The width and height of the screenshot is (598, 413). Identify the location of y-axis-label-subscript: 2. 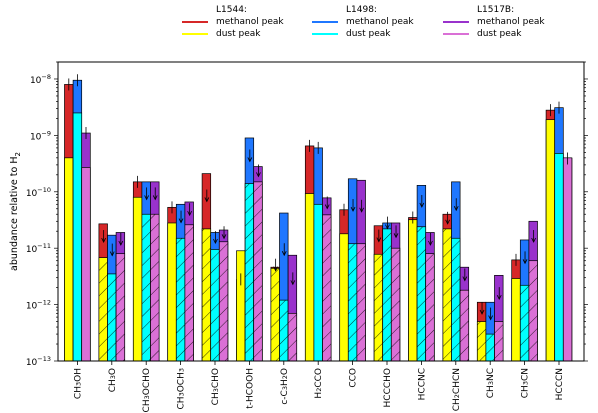
(18, 154).